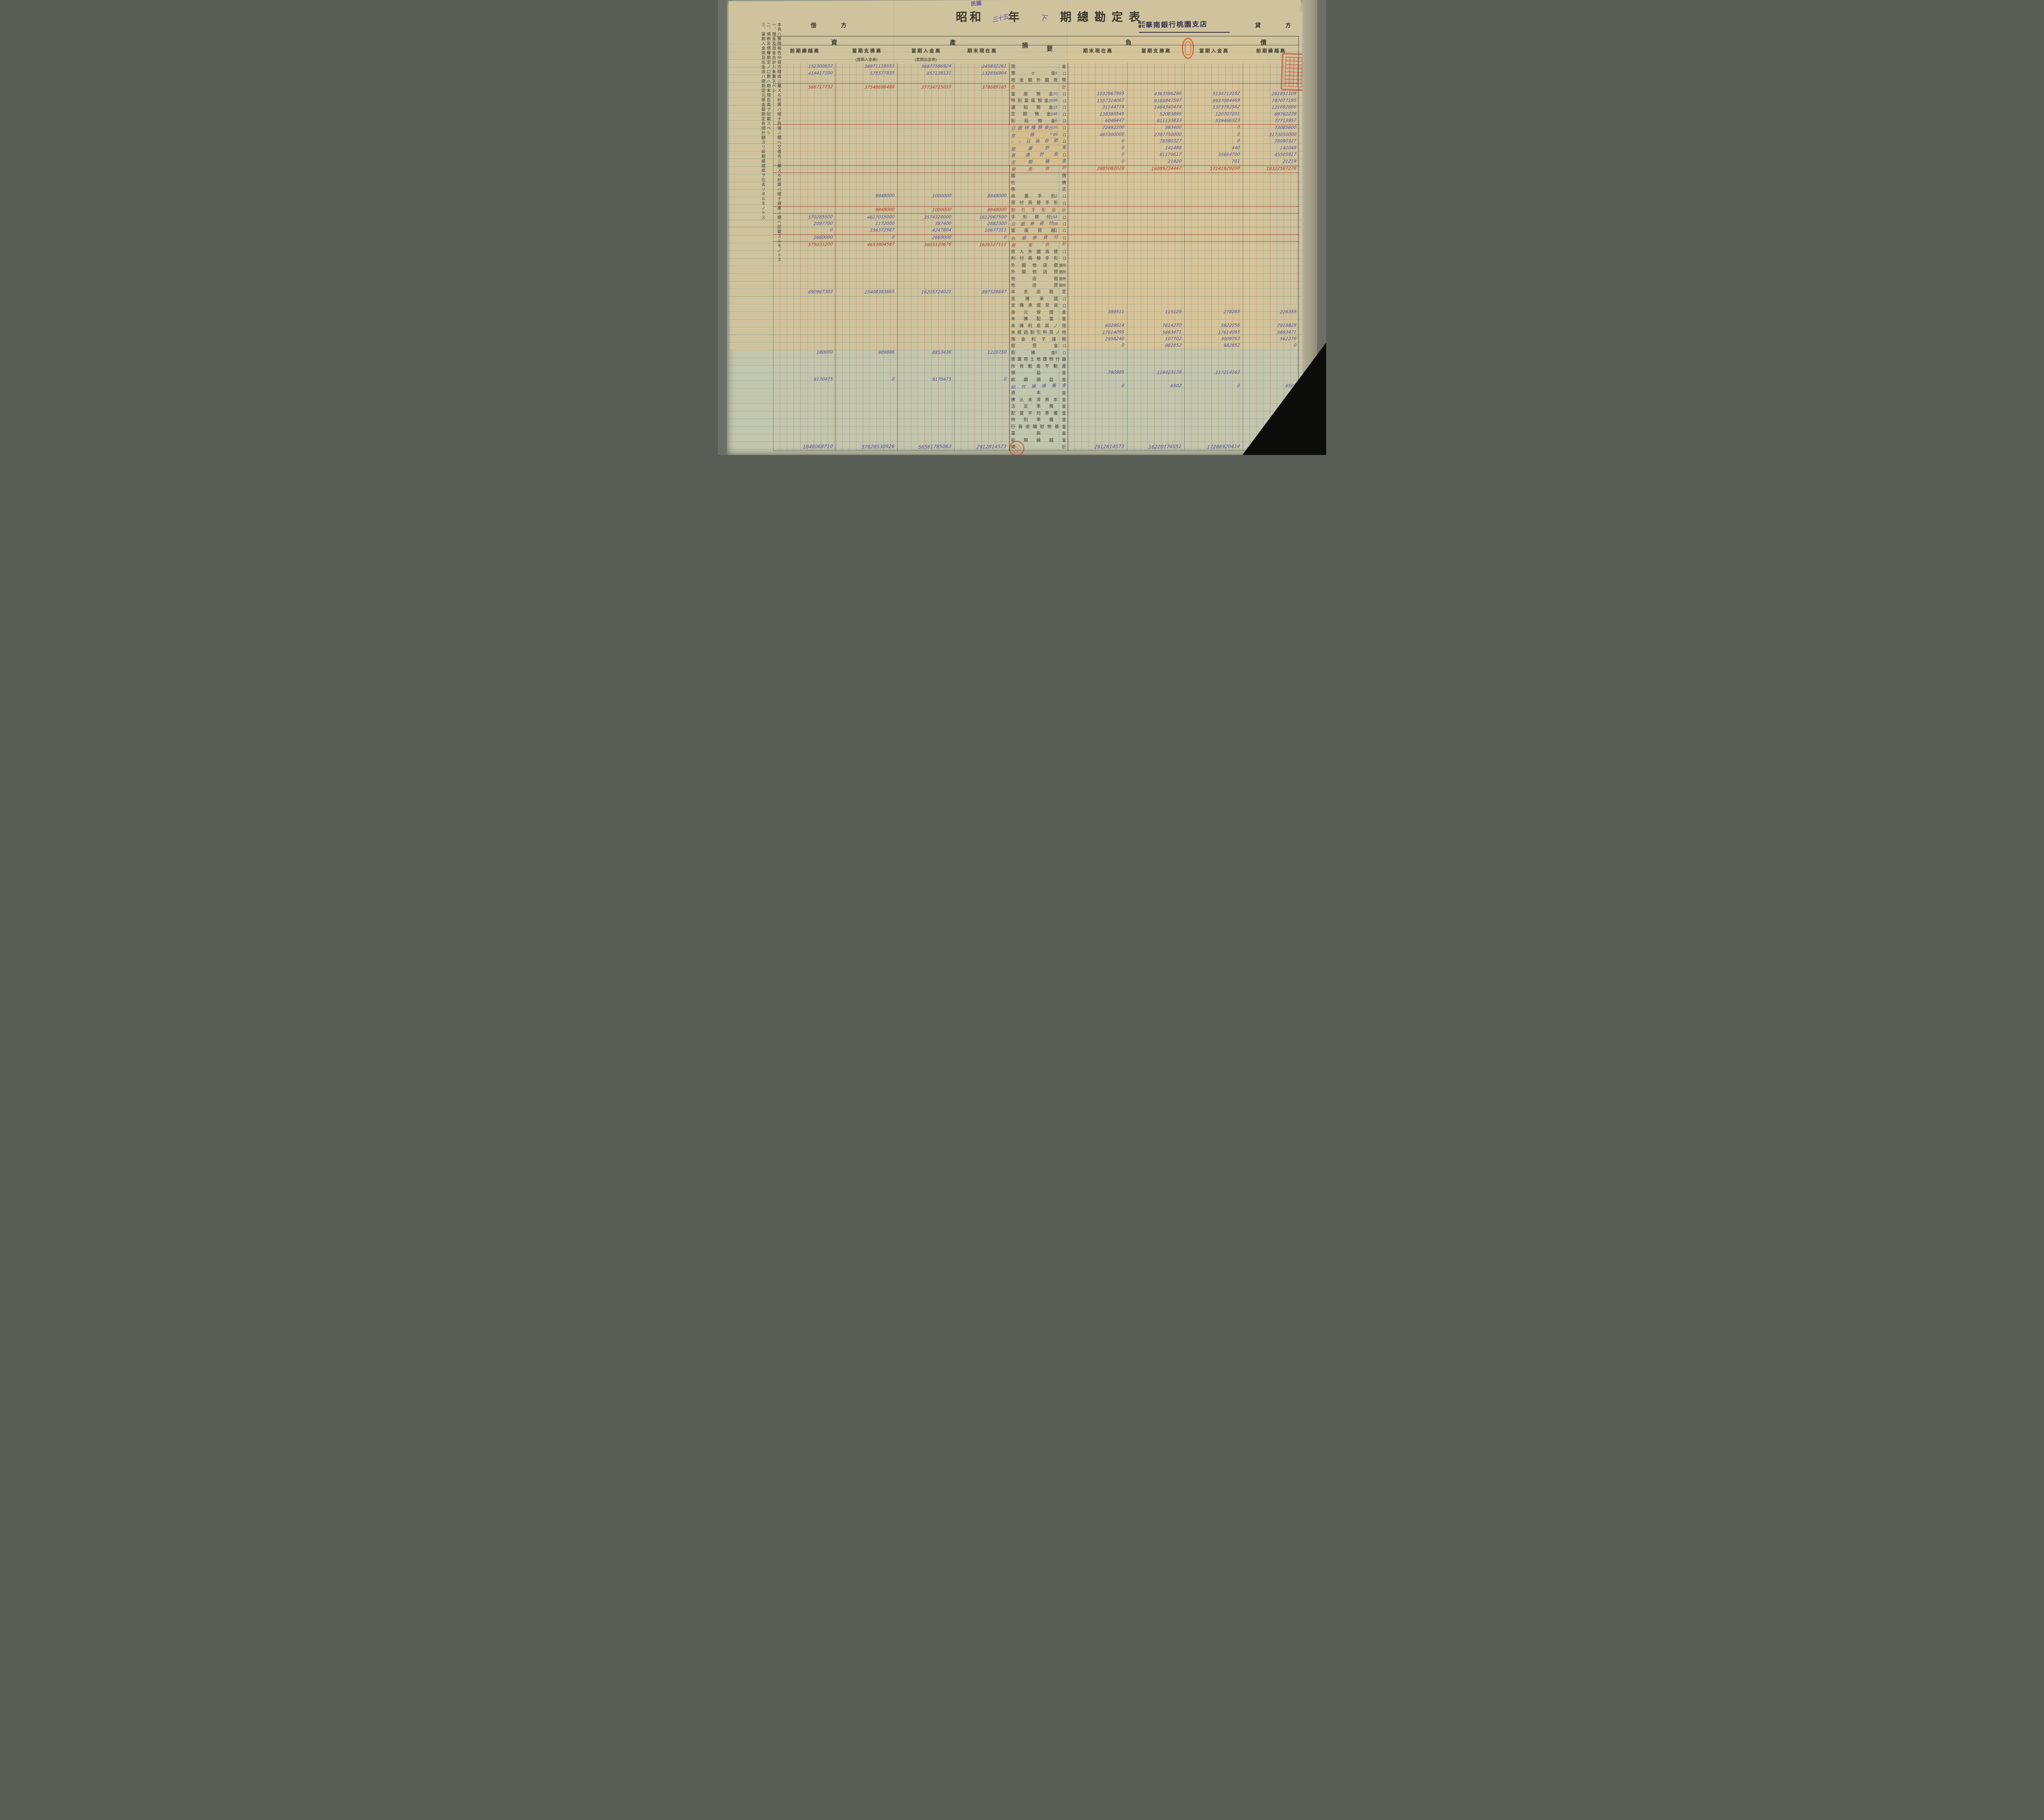  What do you see at coordinates (1128, 43) in the screenshot?
I see `liabilities-header-char1: 負` at bounding box center [1128, 43].